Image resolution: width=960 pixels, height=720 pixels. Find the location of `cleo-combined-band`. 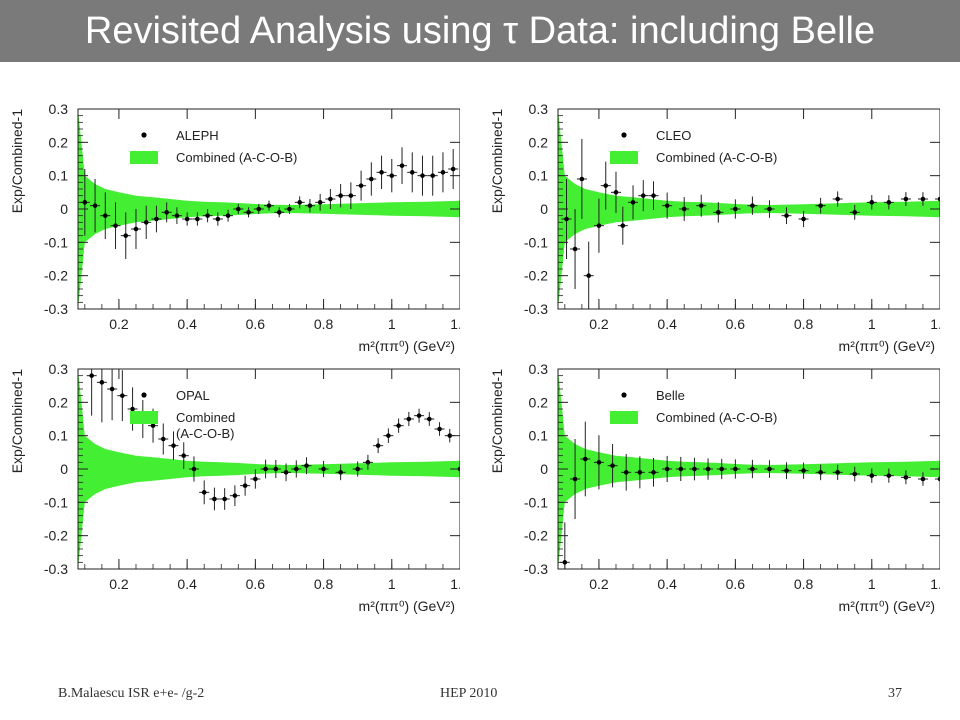

cleo-combined-band is located at coordinates (749, 209).